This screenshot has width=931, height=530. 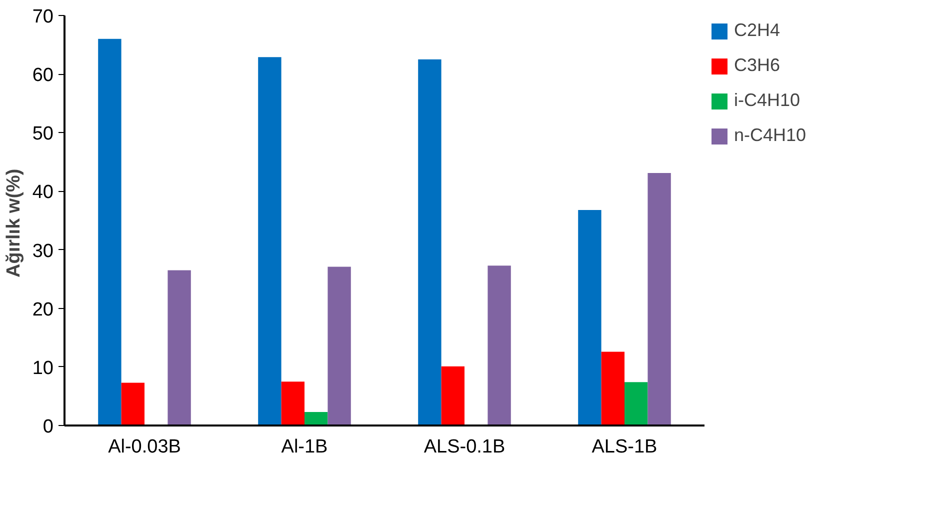 I want to click on y-tick-label: 60, so click(x=43, y=75).